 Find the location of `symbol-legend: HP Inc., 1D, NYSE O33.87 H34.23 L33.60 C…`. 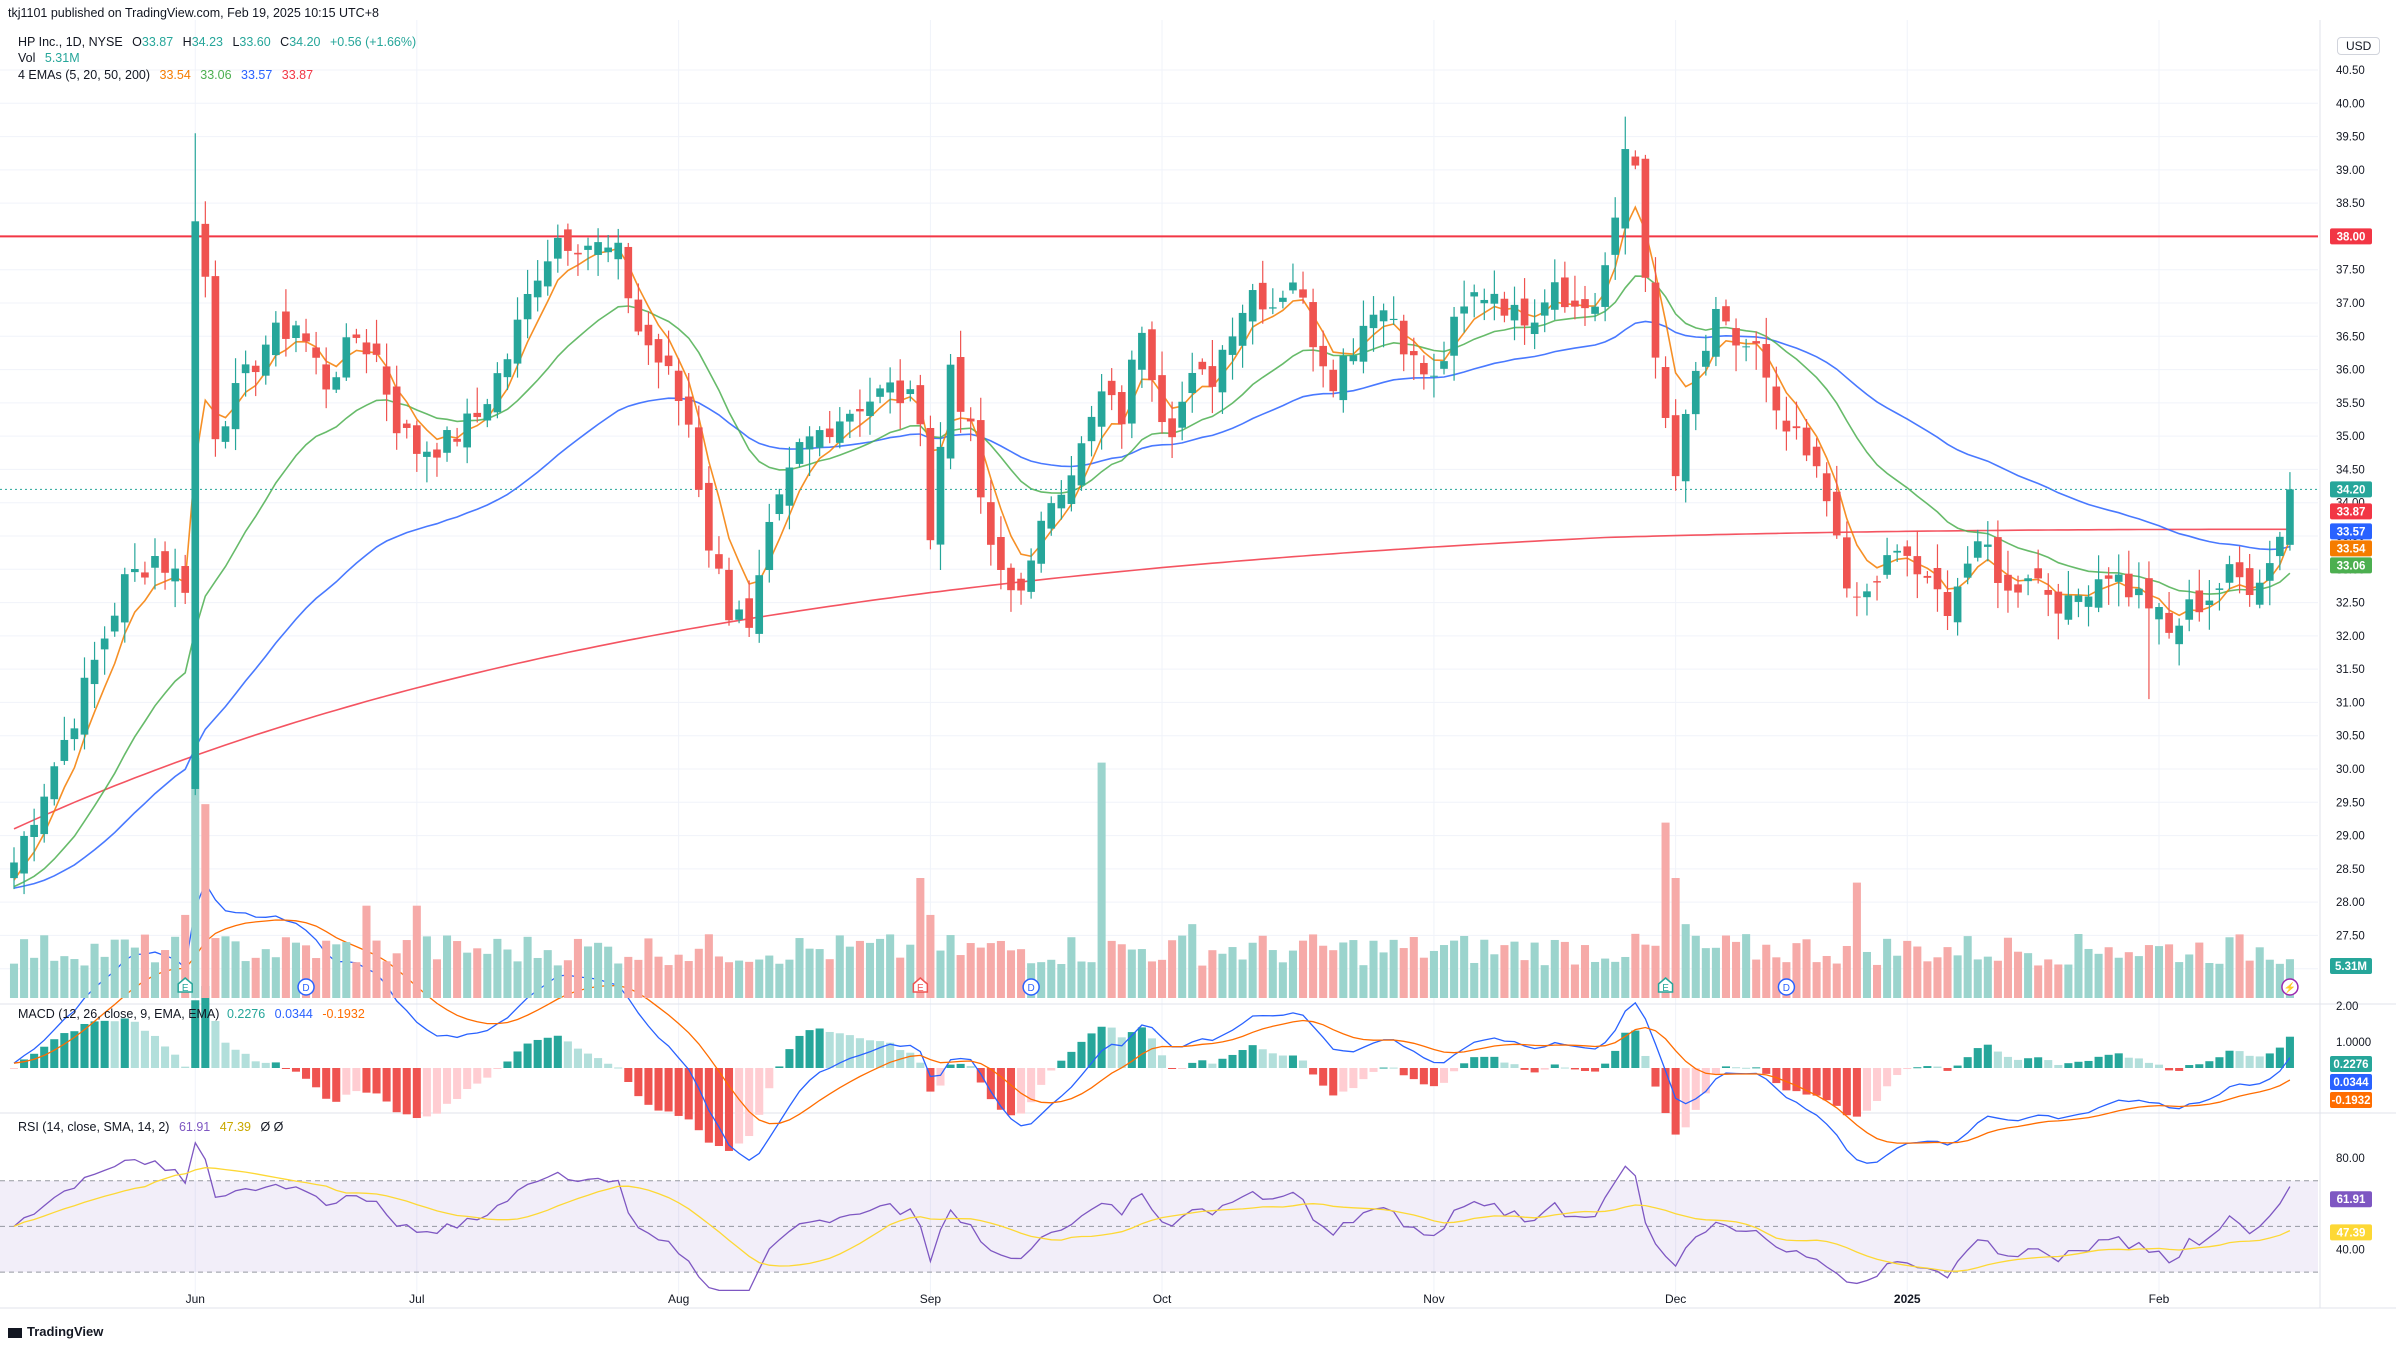

symbol-legend: HP Inc., 1D, NYSE O33.87 H34.23 L33.60 C… is located at coordinates (217, 42).